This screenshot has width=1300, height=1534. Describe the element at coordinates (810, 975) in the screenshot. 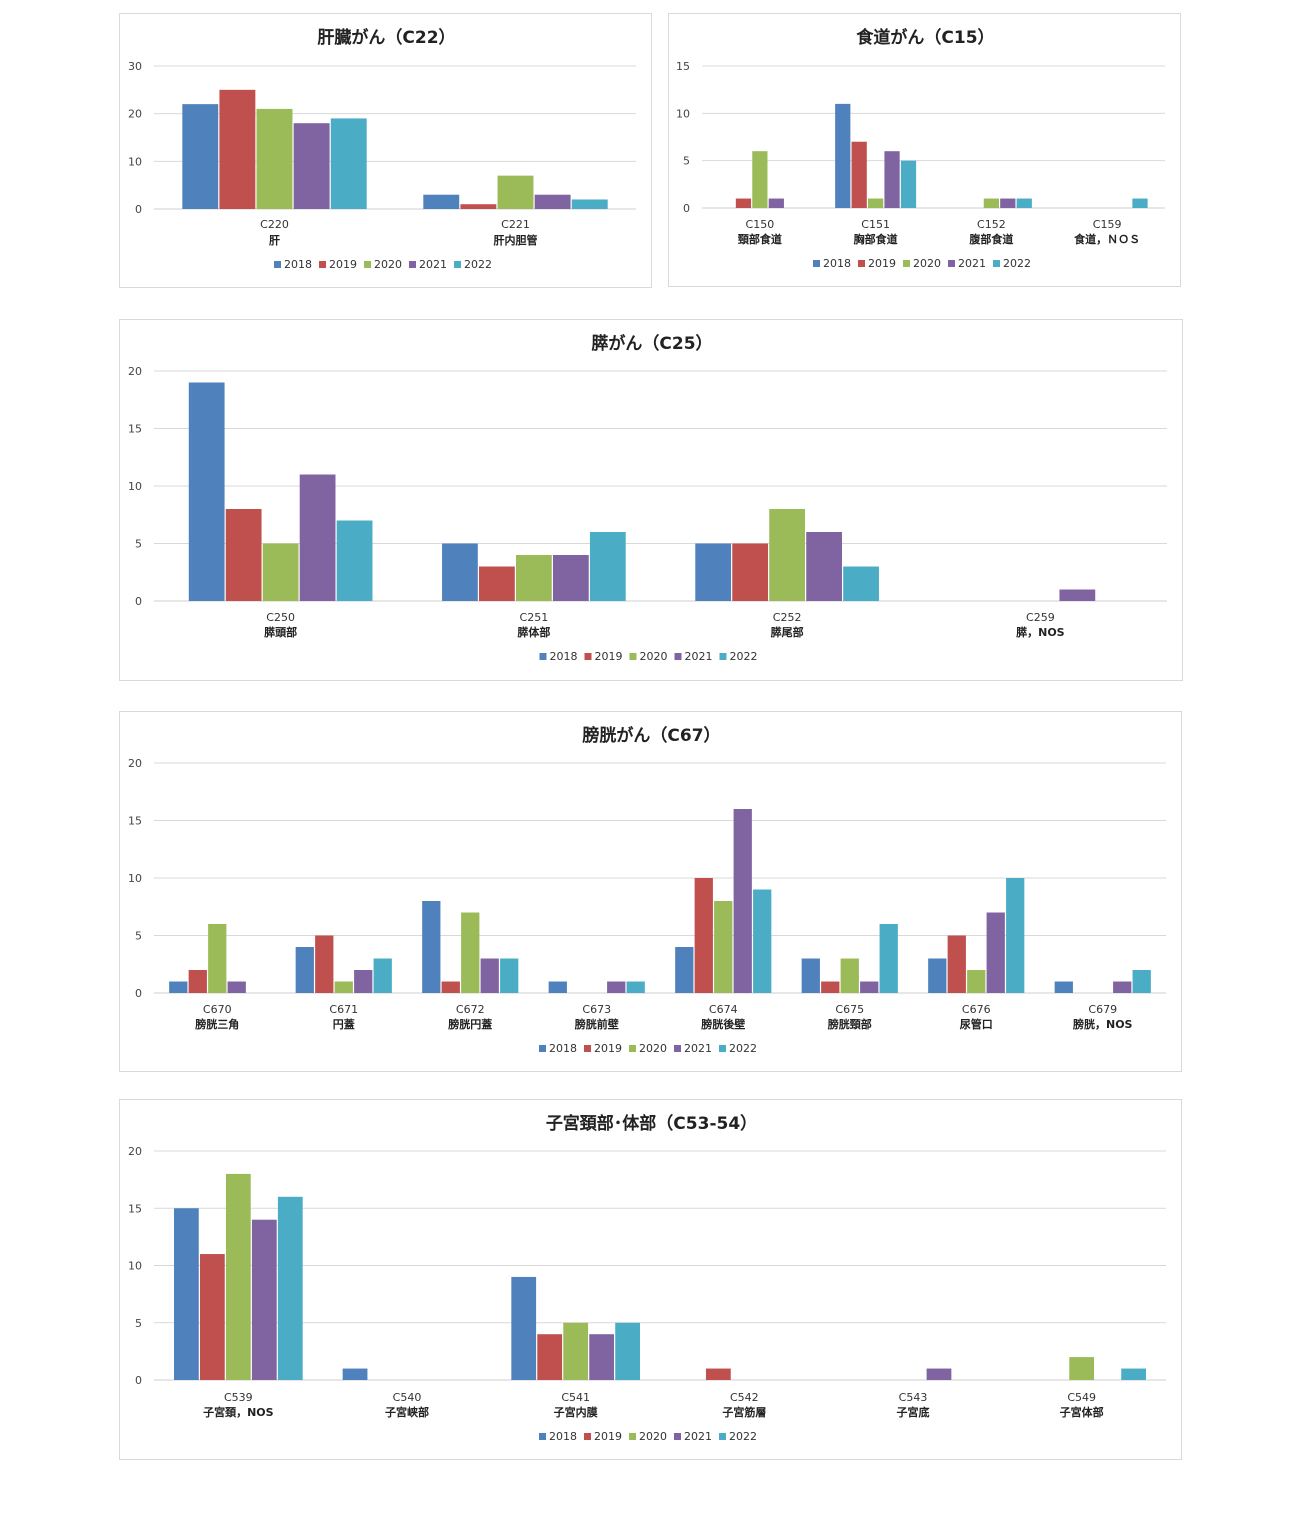

I see `bar-2018-C675` at that location.